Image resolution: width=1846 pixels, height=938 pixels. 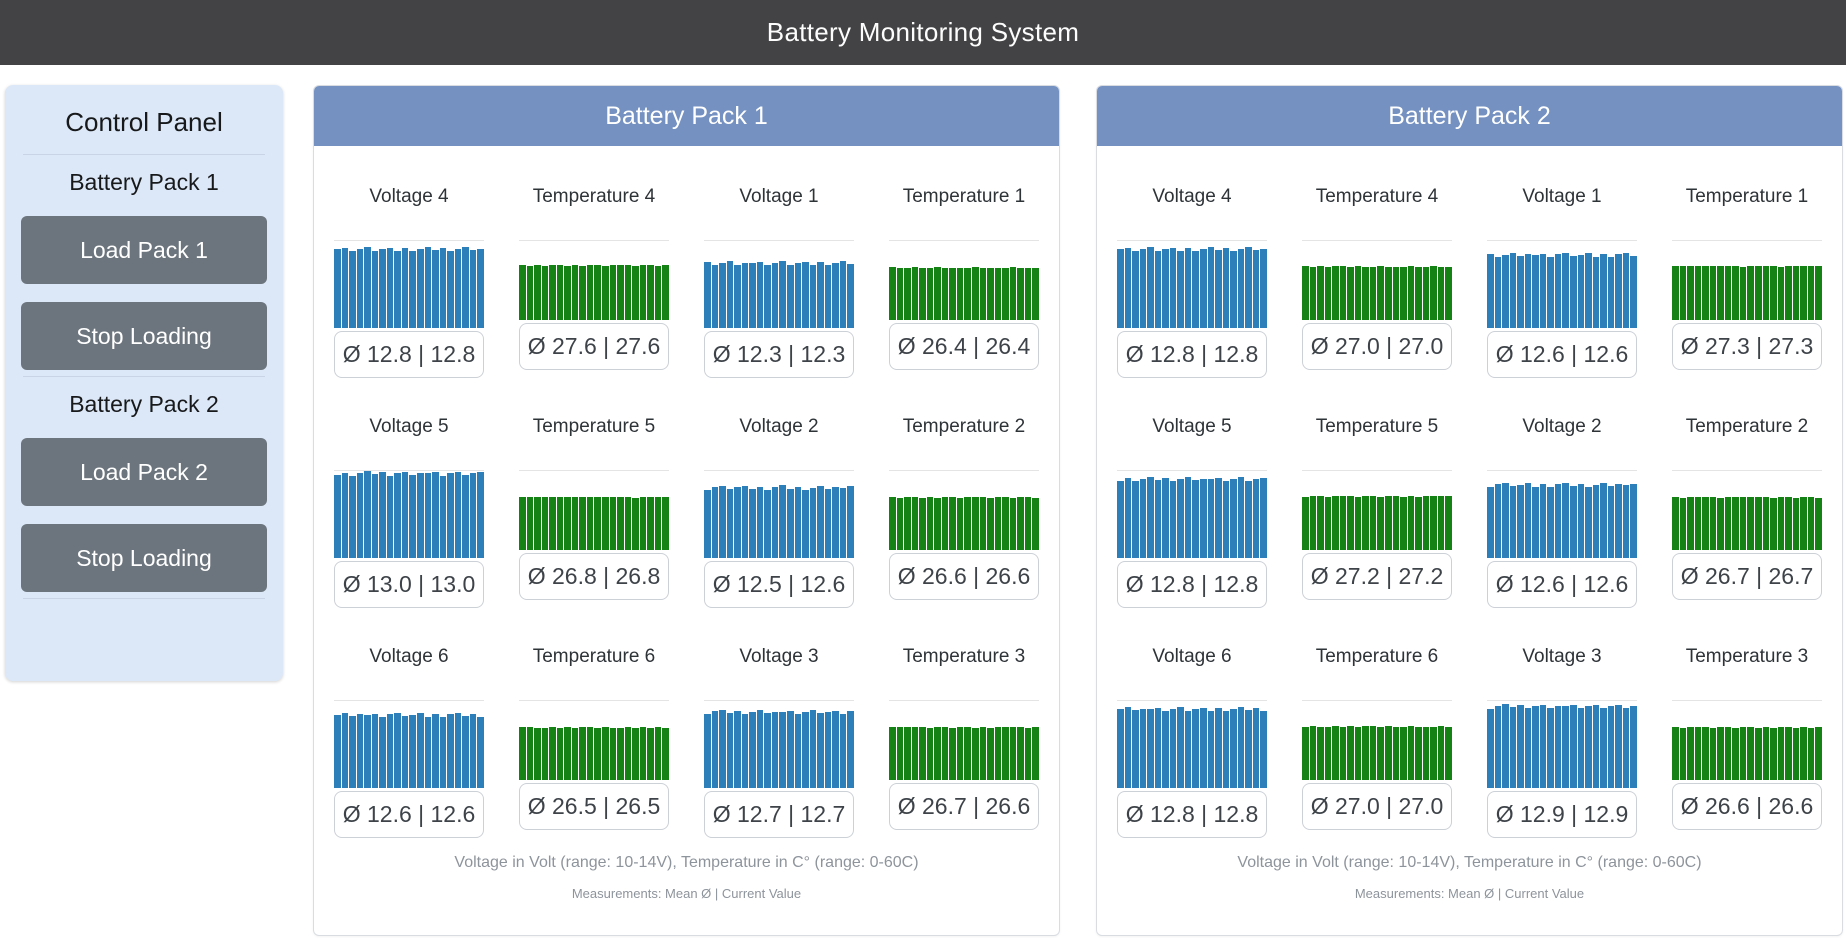 I want to click on chart-value-box: Ø 26.7 | 26.6, so click(x=964, y=806).